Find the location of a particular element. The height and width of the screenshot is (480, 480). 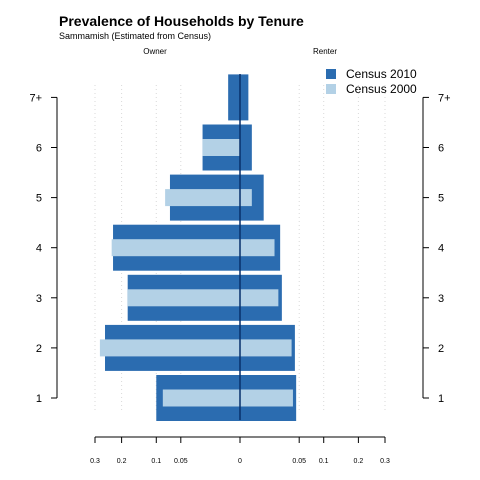

renter-label: Renter is located at coordinates (325, 51).